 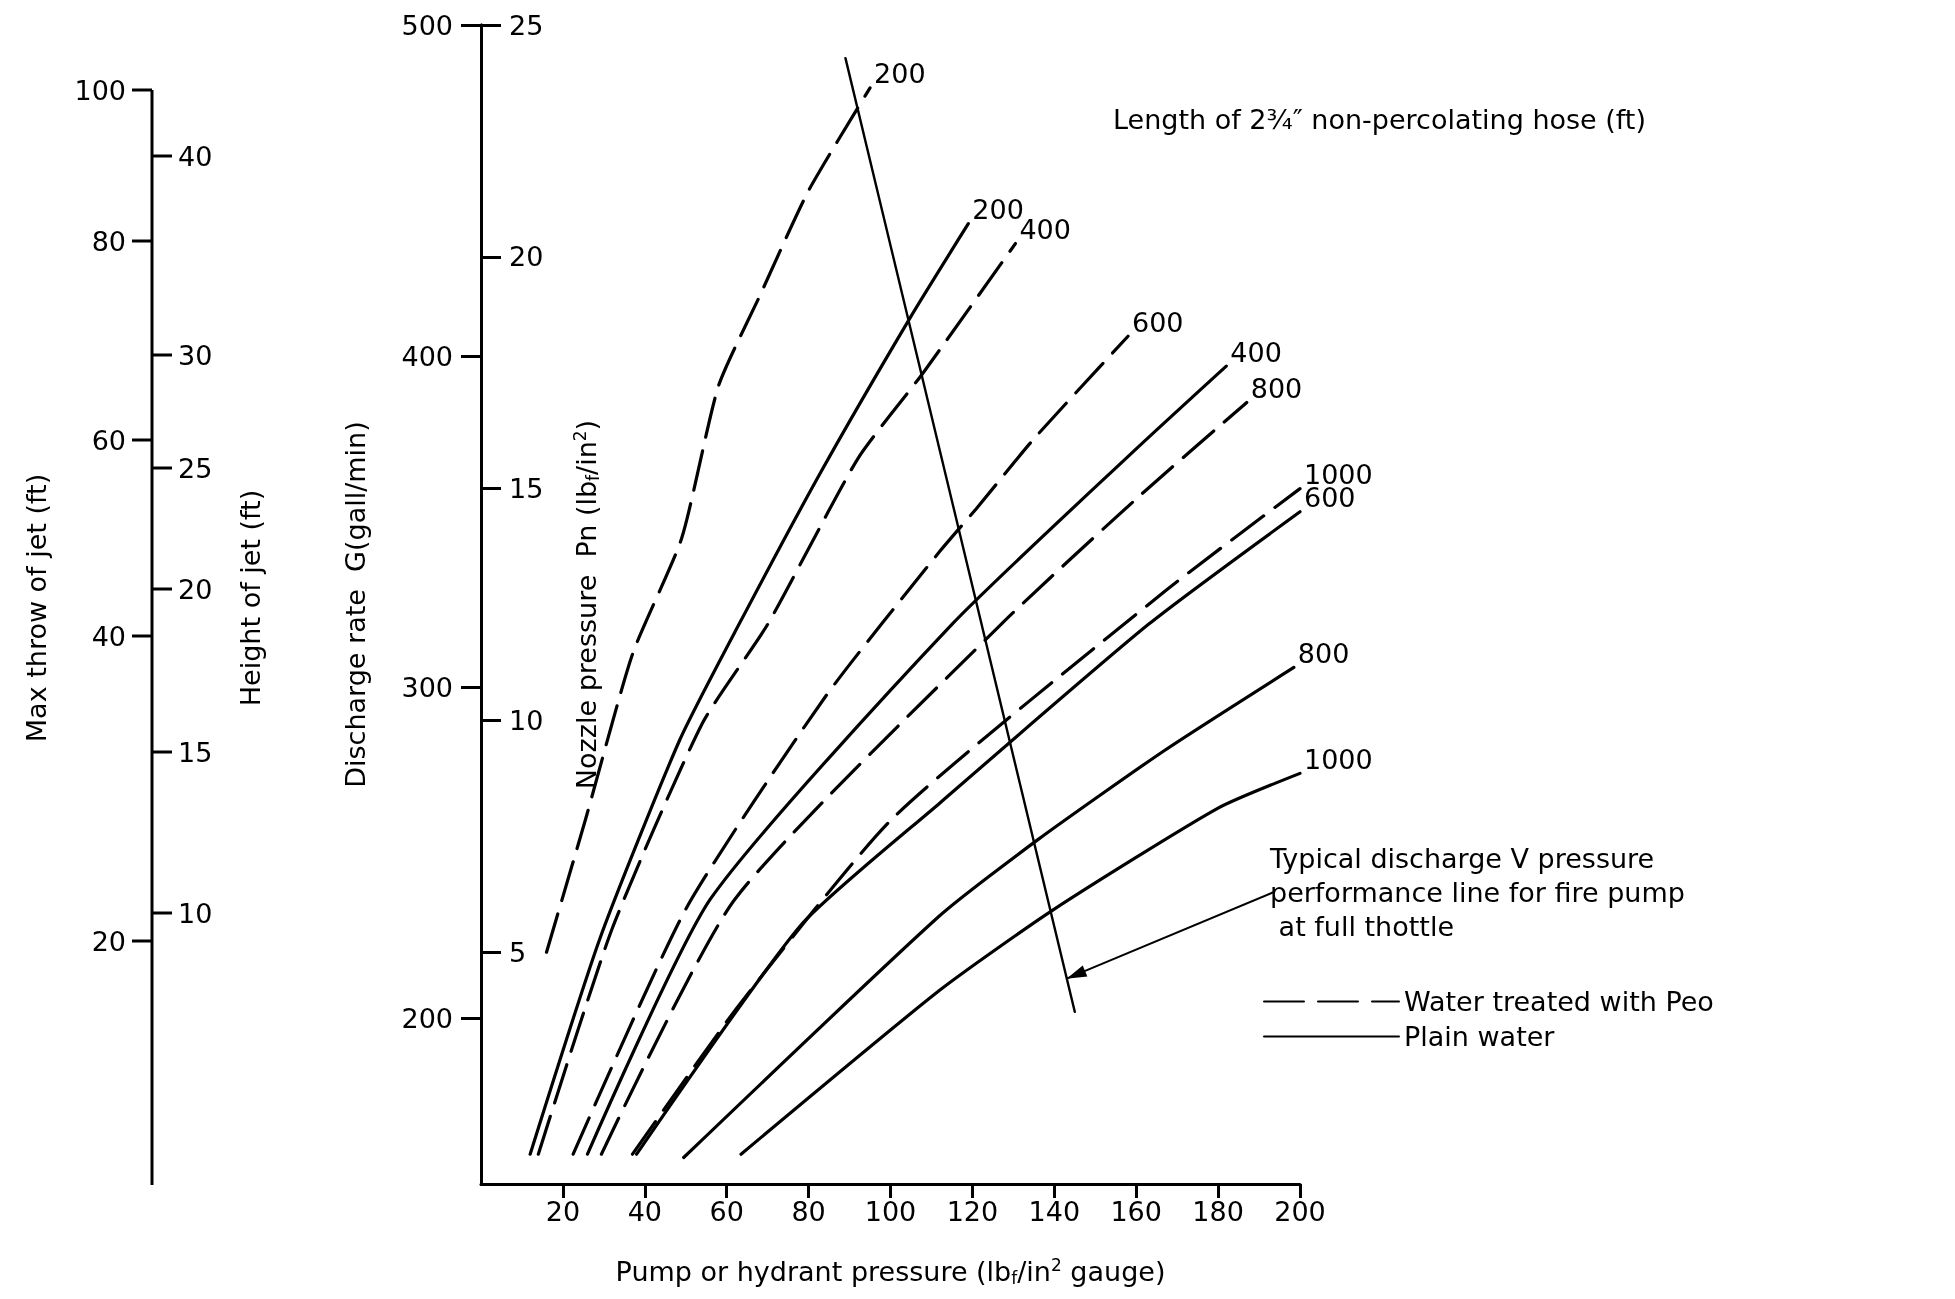 What do you see at coordinates (1256, 352) in the screenshot?
I see `series-label: 400` at bounding box center [1256, 352].